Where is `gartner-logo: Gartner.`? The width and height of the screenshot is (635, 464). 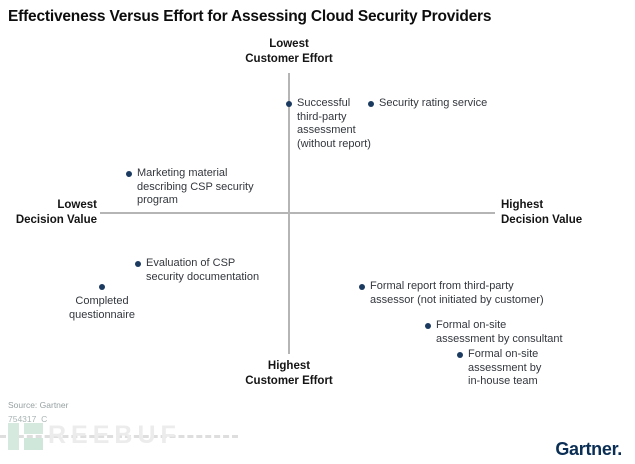 gartner-logo: Gartner. is located at coordinates (588, 449).